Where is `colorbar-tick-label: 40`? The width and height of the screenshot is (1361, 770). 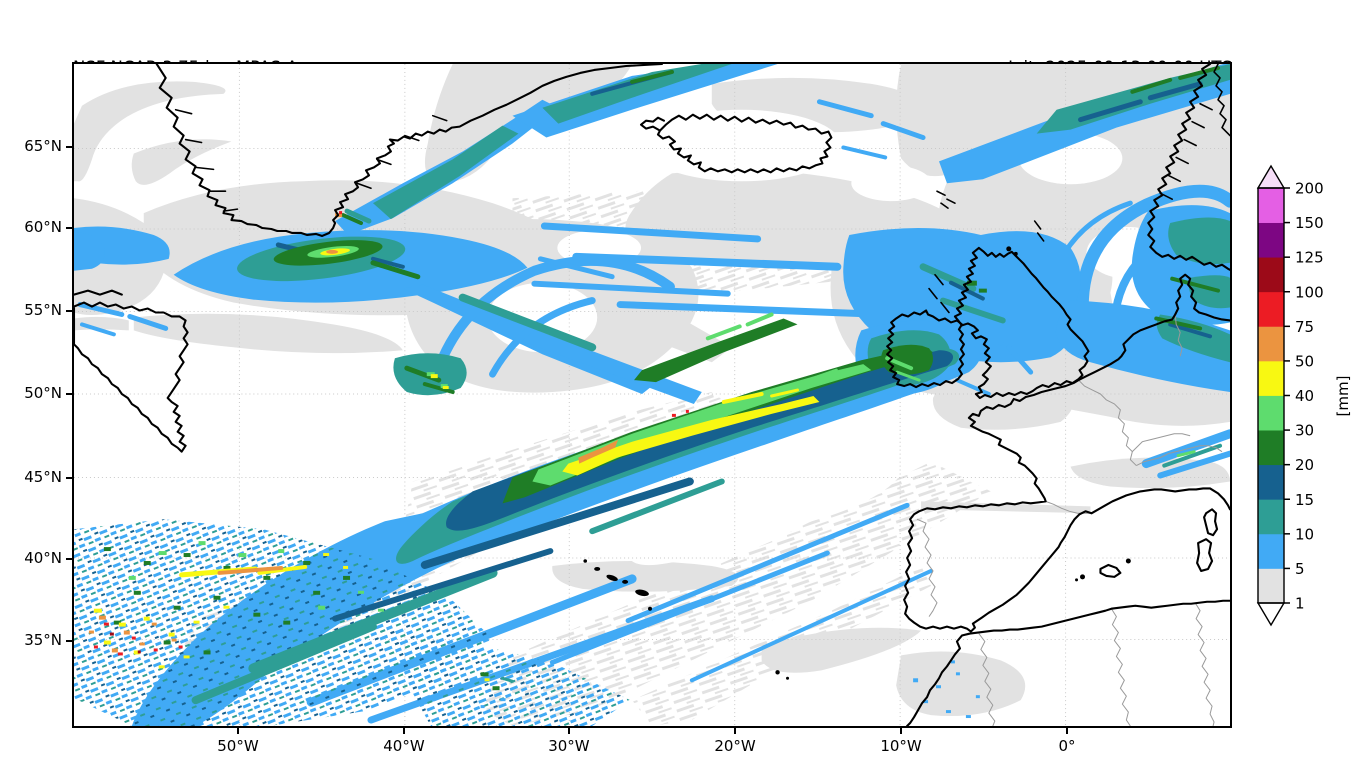
colorbar-tick-label: 40 is located at coordinates (1304, 396).